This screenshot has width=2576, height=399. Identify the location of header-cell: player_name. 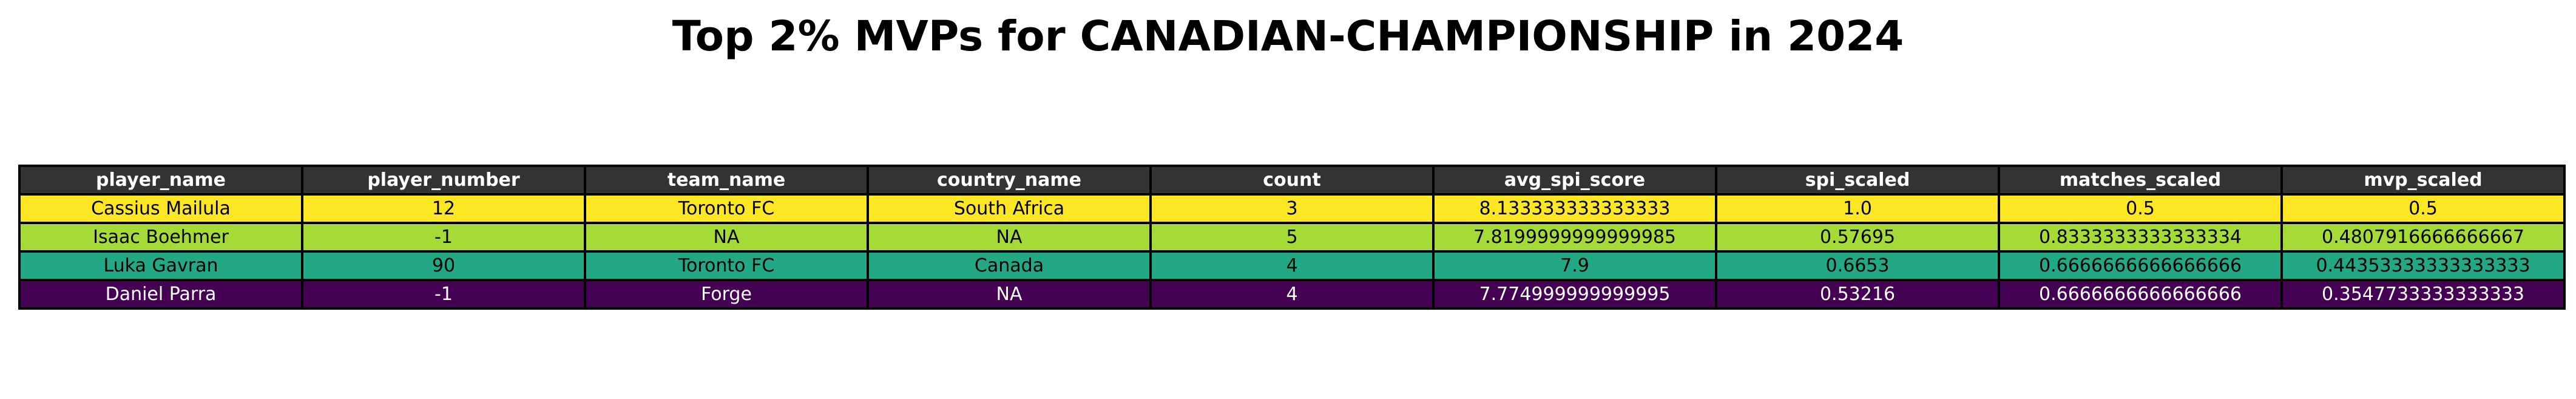
(160, 180).